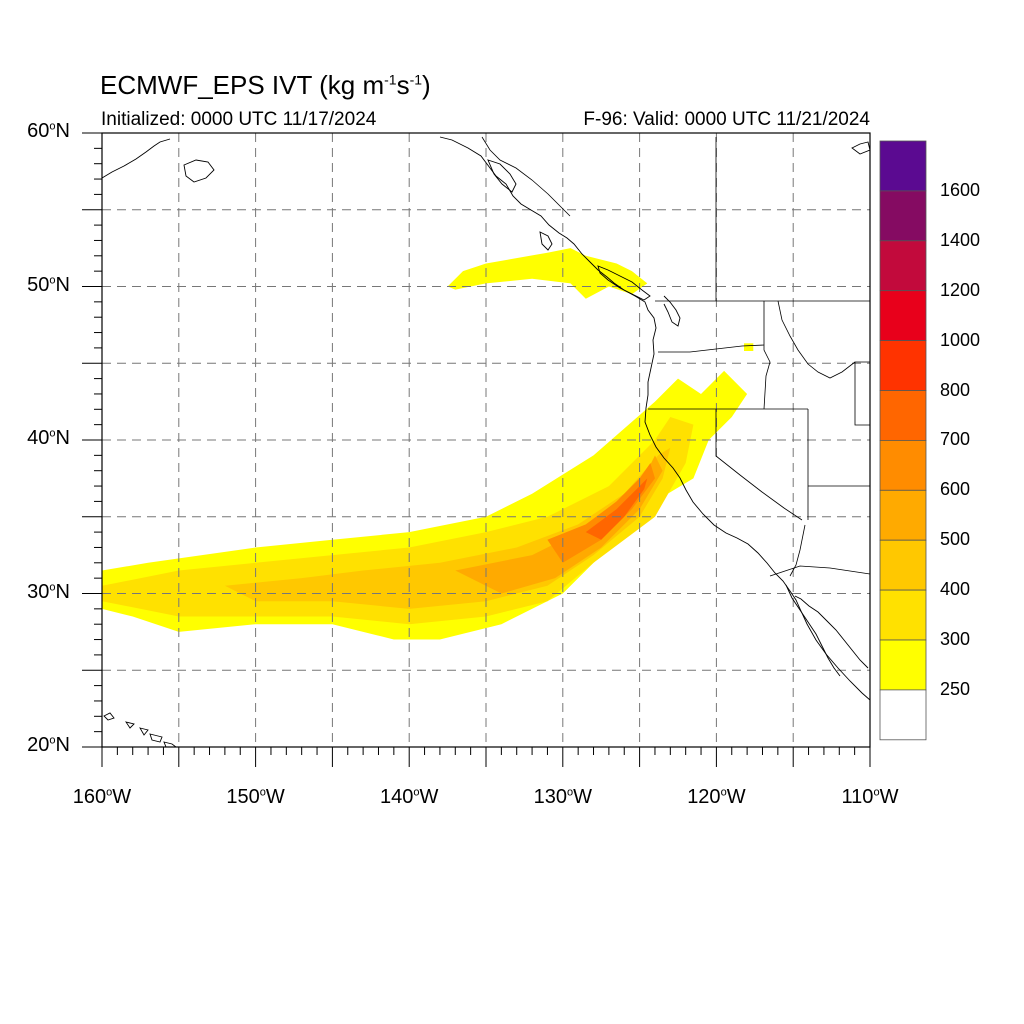 The height and width of the screenshot is (1024, 1024). Describe the element at coordinates (48, 591) in the screenshot. I see `lat-label: 30oN` at that location.